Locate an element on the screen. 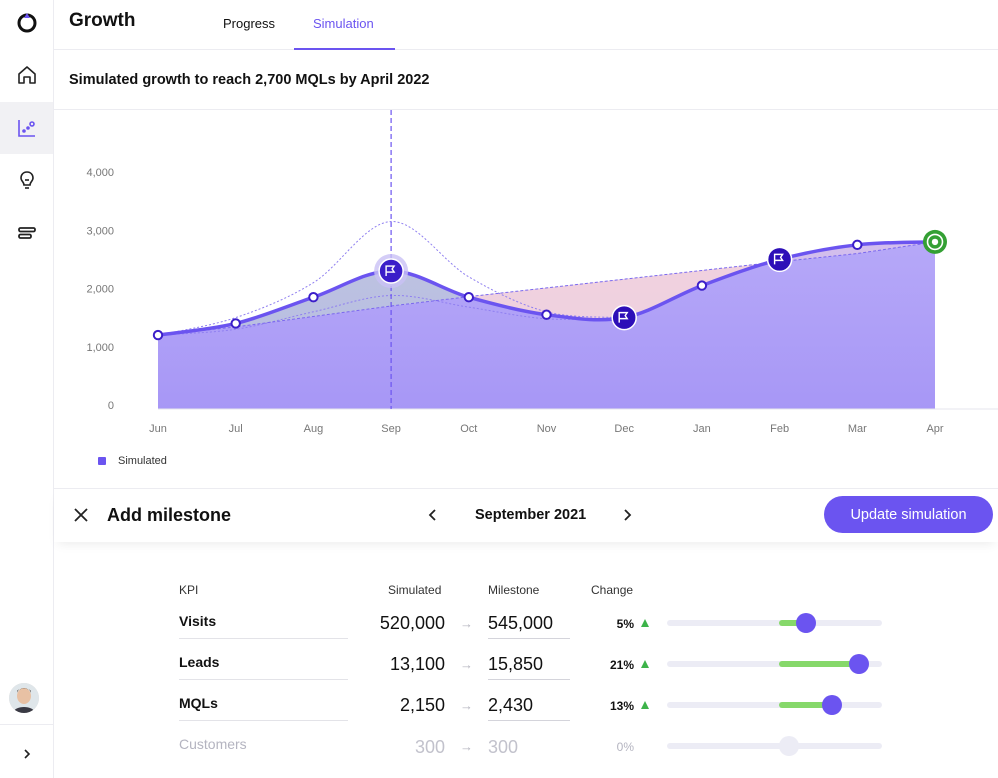  sidebar is located at coordinates (27, 389).